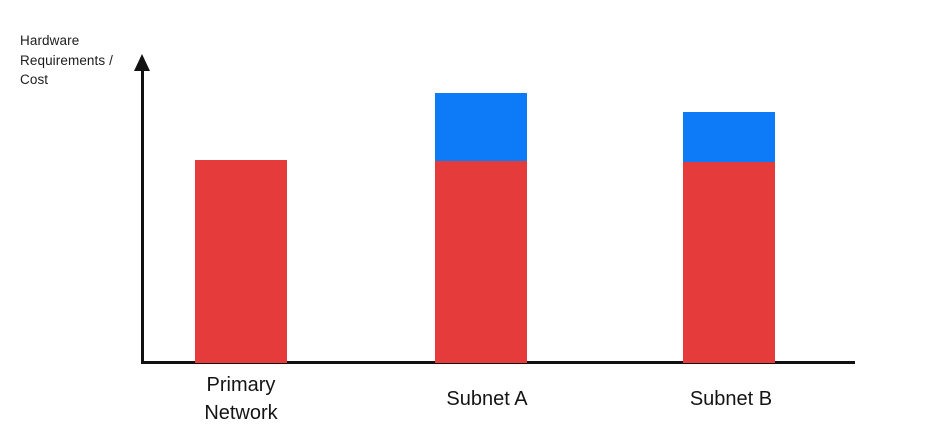 The width and height of the screenshot is (933, 437). Describe the element at coordinates (241, 399) in the screenshot. I see `category-label-primary-network: Primary Network` at that location.